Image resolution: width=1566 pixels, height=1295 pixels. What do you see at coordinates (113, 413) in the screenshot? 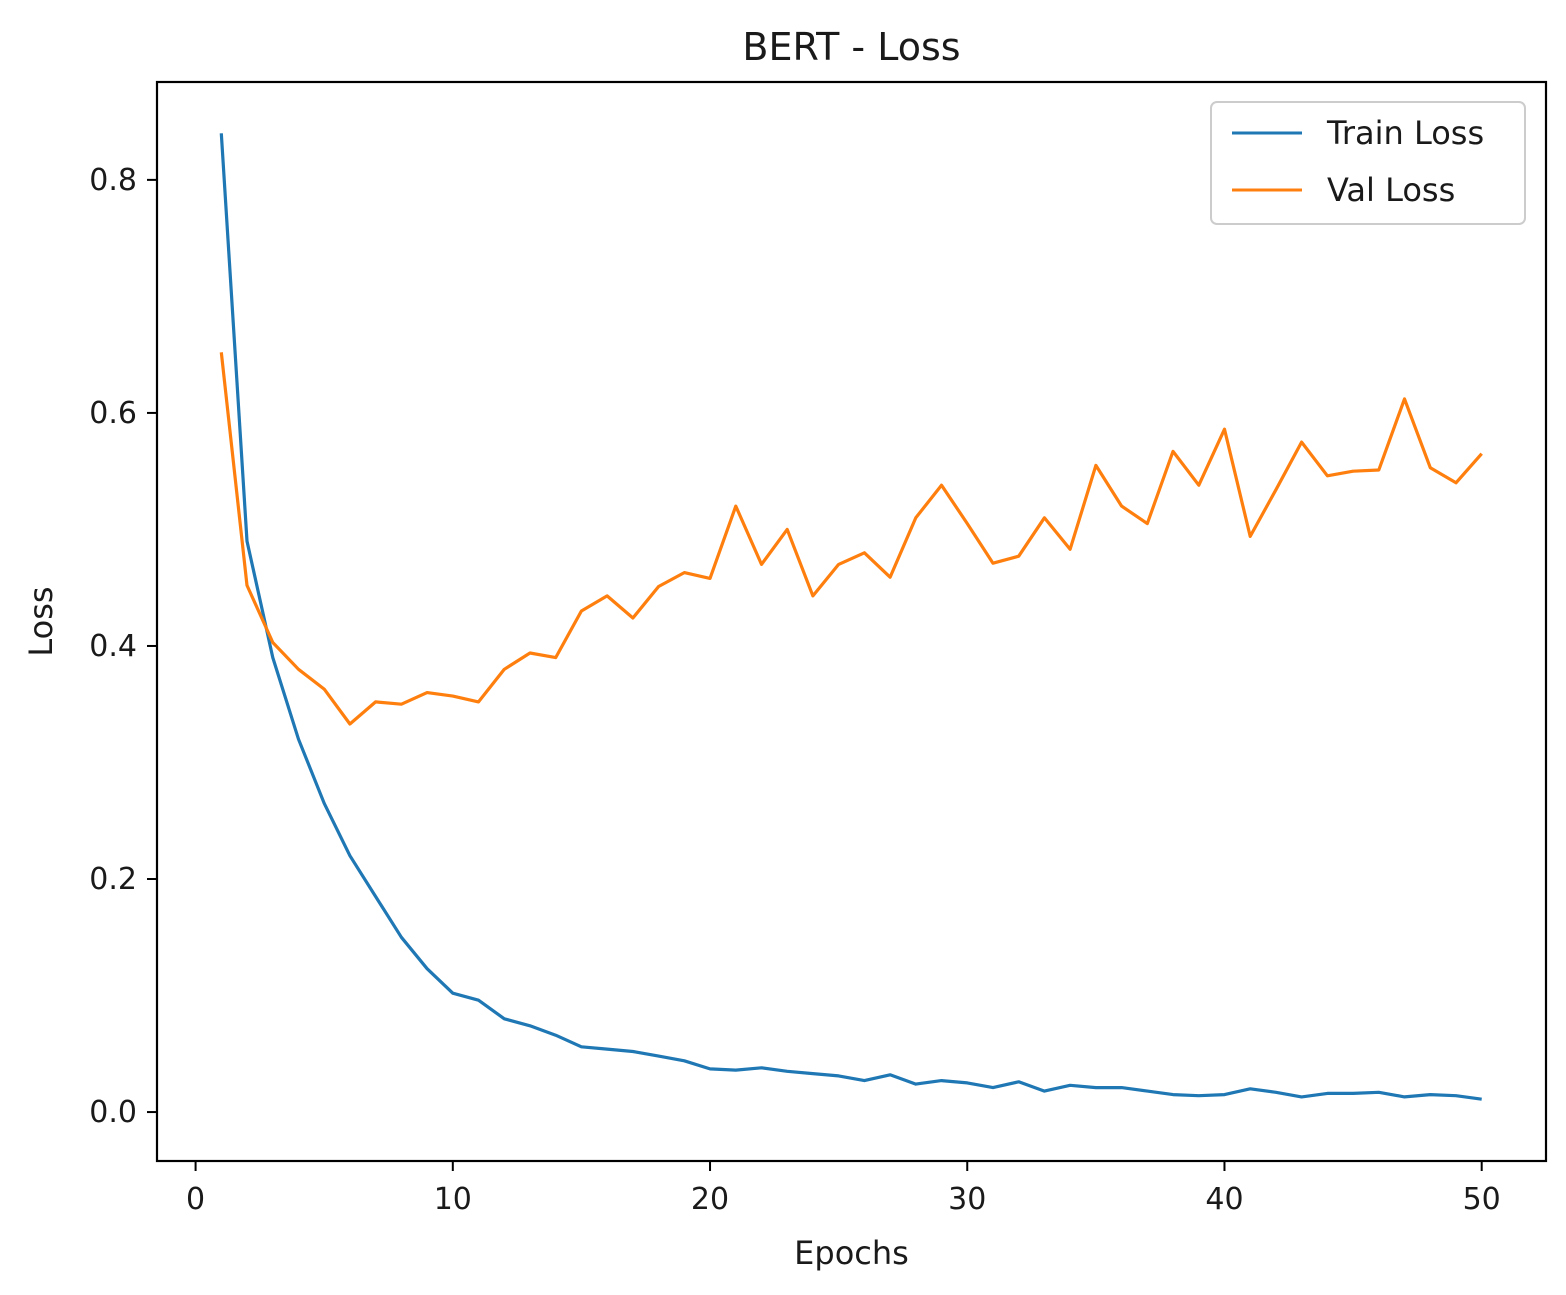
I see `y-tick-label: 0.6` at bounding box center [113, 413].